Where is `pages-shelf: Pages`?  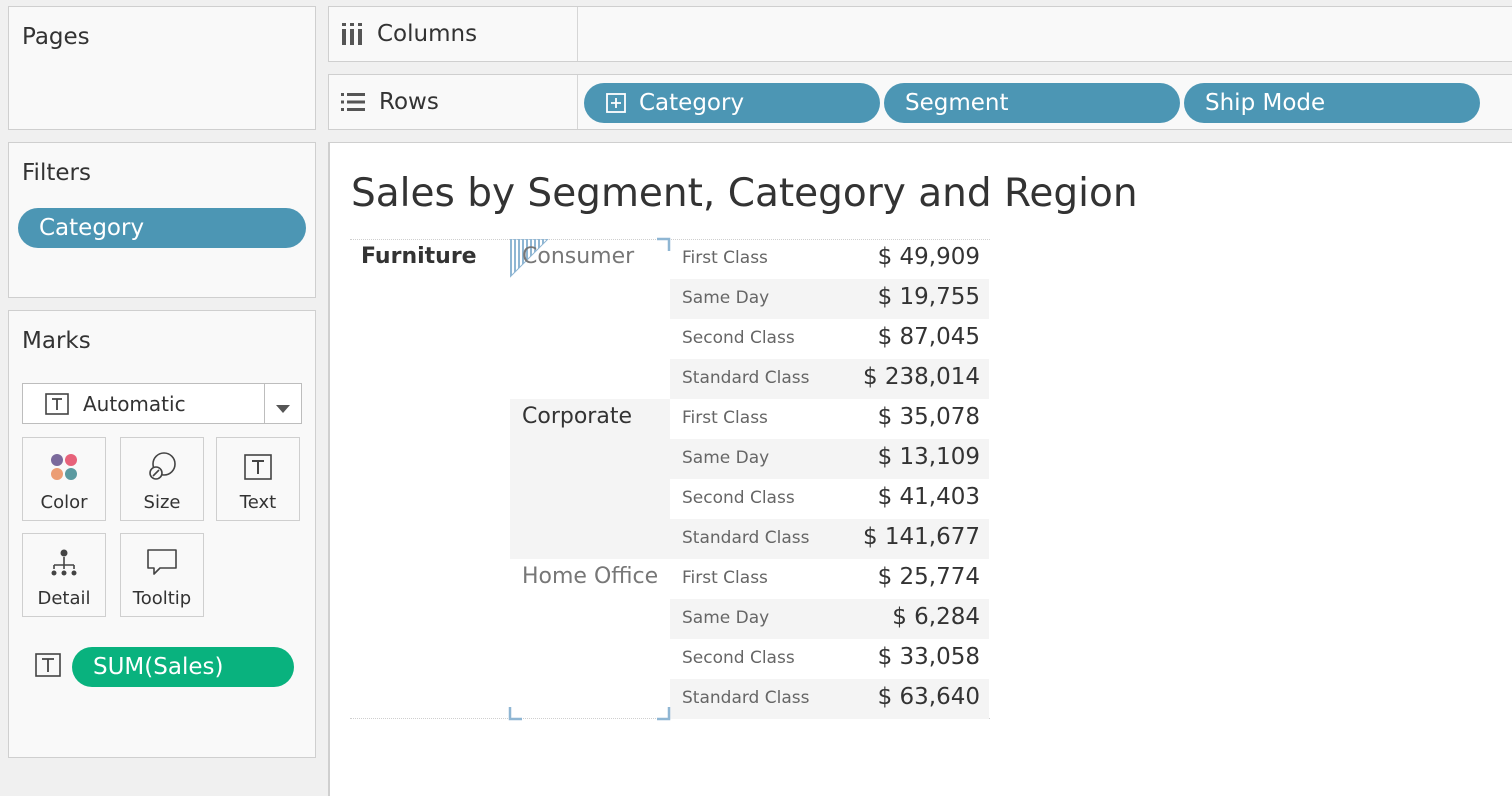
pages-shelf: Pages is located at coordinates (162, 68).